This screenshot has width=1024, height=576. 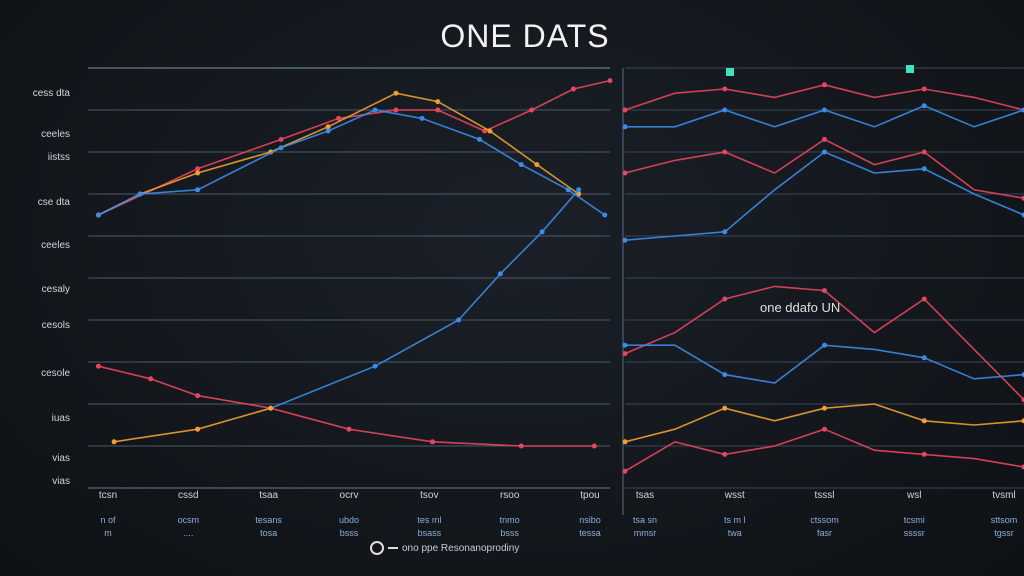 I want to click on chart-title: ONE DATS, so click(x=525, y=36).